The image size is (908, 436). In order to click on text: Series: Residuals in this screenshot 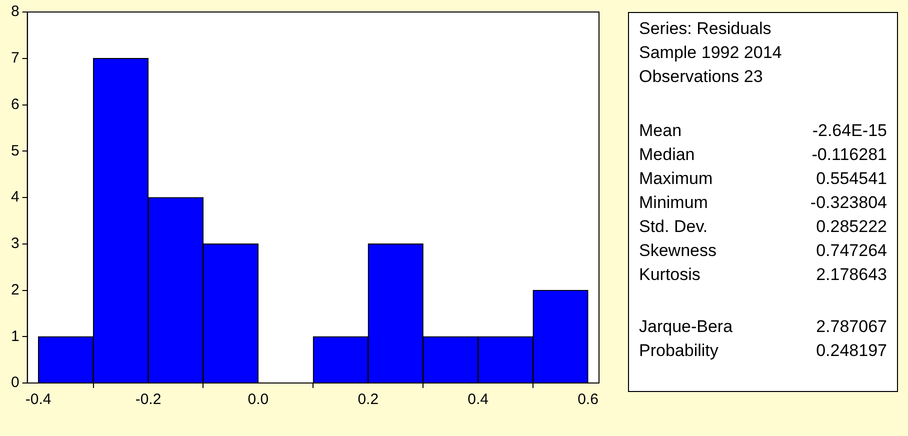, I will do `click(705, 29)`.